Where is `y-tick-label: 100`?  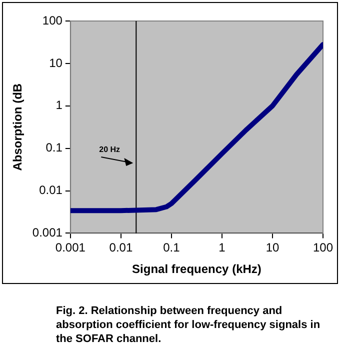
y-tick-label: 100 is located at coordinates (52, 20).